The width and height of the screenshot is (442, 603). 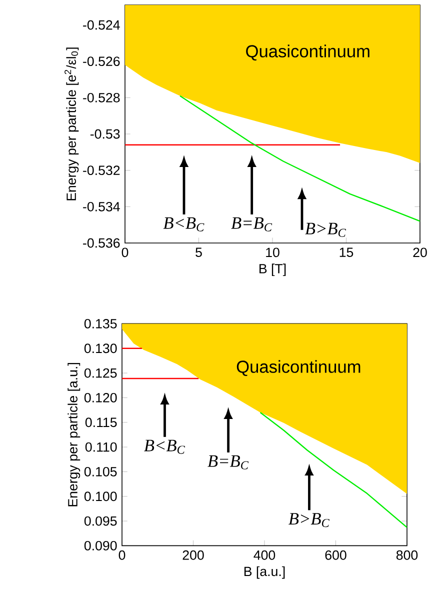 What do you see at coordinates (420, 253) in the screenshot?
I see `x-tick-label: 20` at bounding box center [420, 253].